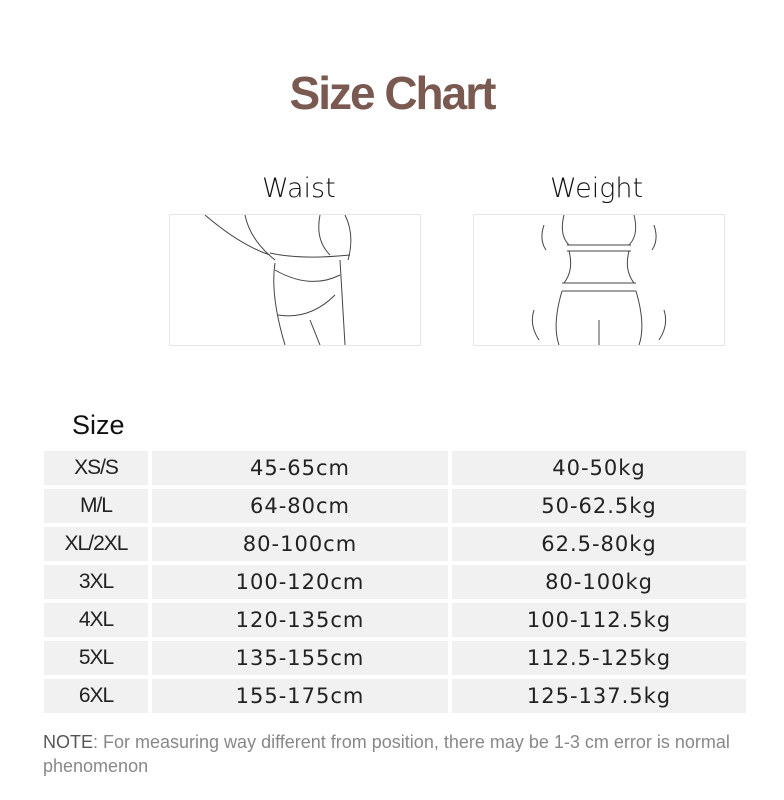 The image size is (784, 800). I want to click on waist-cell: 135-155cm, so click(302, 658).